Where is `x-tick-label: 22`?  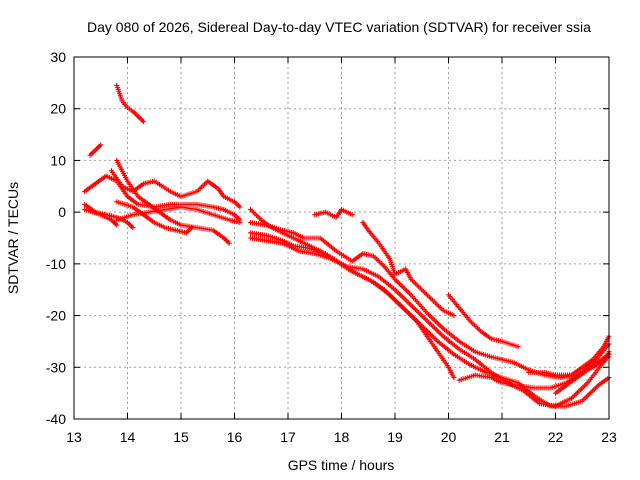 x-tick-label: 22 is located at coordinates (556, 437).